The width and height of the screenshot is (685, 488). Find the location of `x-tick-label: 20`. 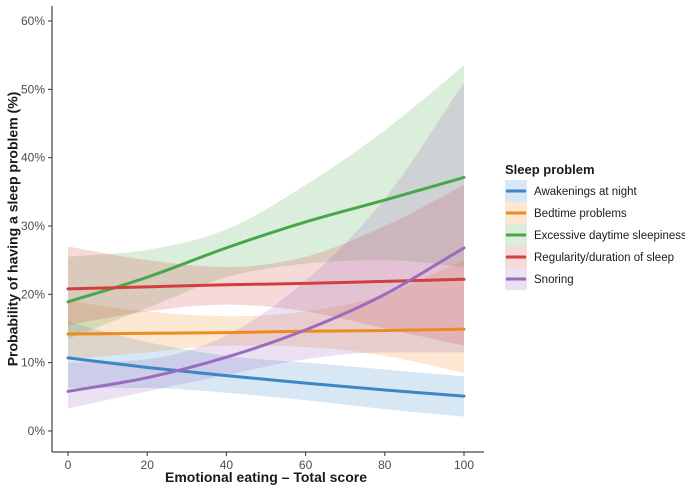

x-tick-label: 20 is located at coordinates (148, 465).